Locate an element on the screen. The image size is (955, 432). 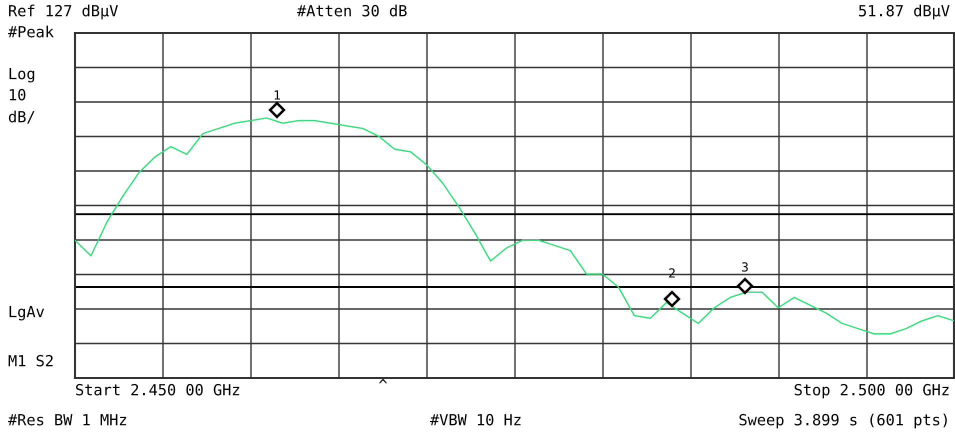
text: Stop 2.500 00 GHz is located at coordinates (871, 391).